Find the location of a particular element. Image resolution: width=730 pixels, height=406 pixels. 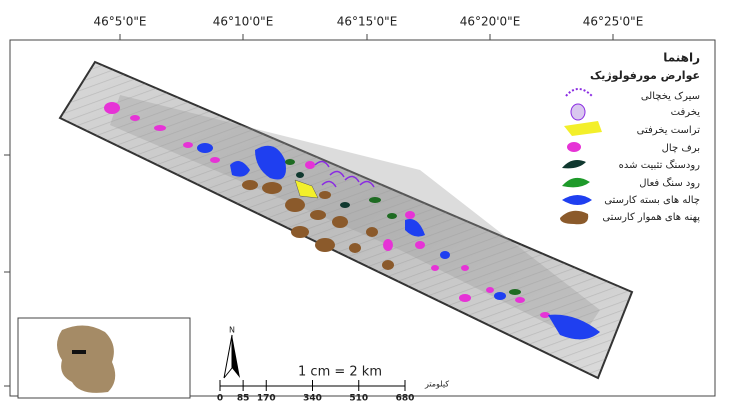

scale-tick-label: 510 is located at coordinates (358, 399).